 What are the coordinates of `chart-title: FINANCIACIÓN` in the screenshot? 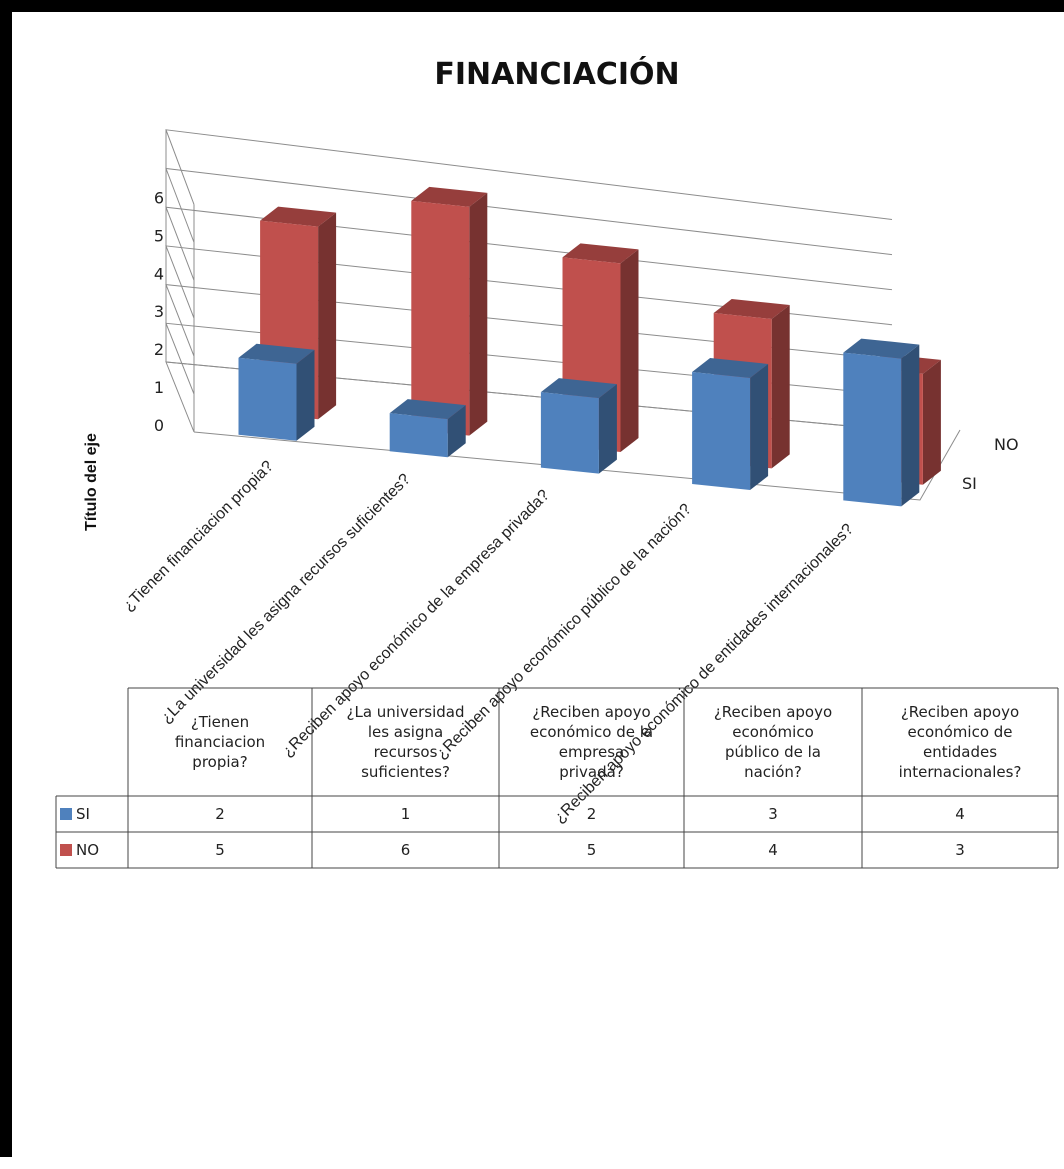 It's located at (556, 73).